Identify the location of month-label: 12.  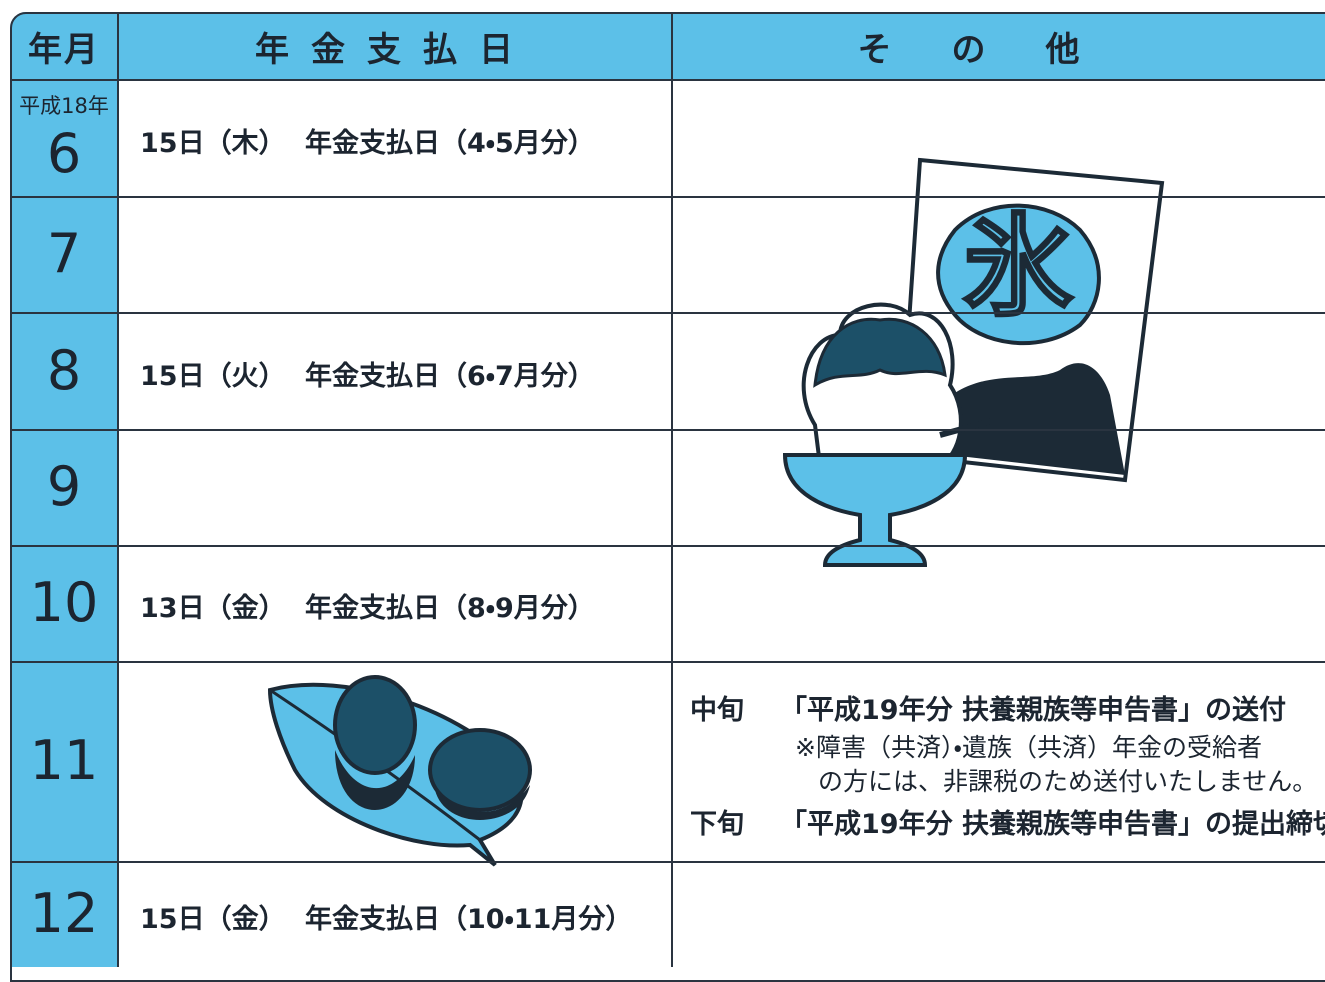
(64, 913).